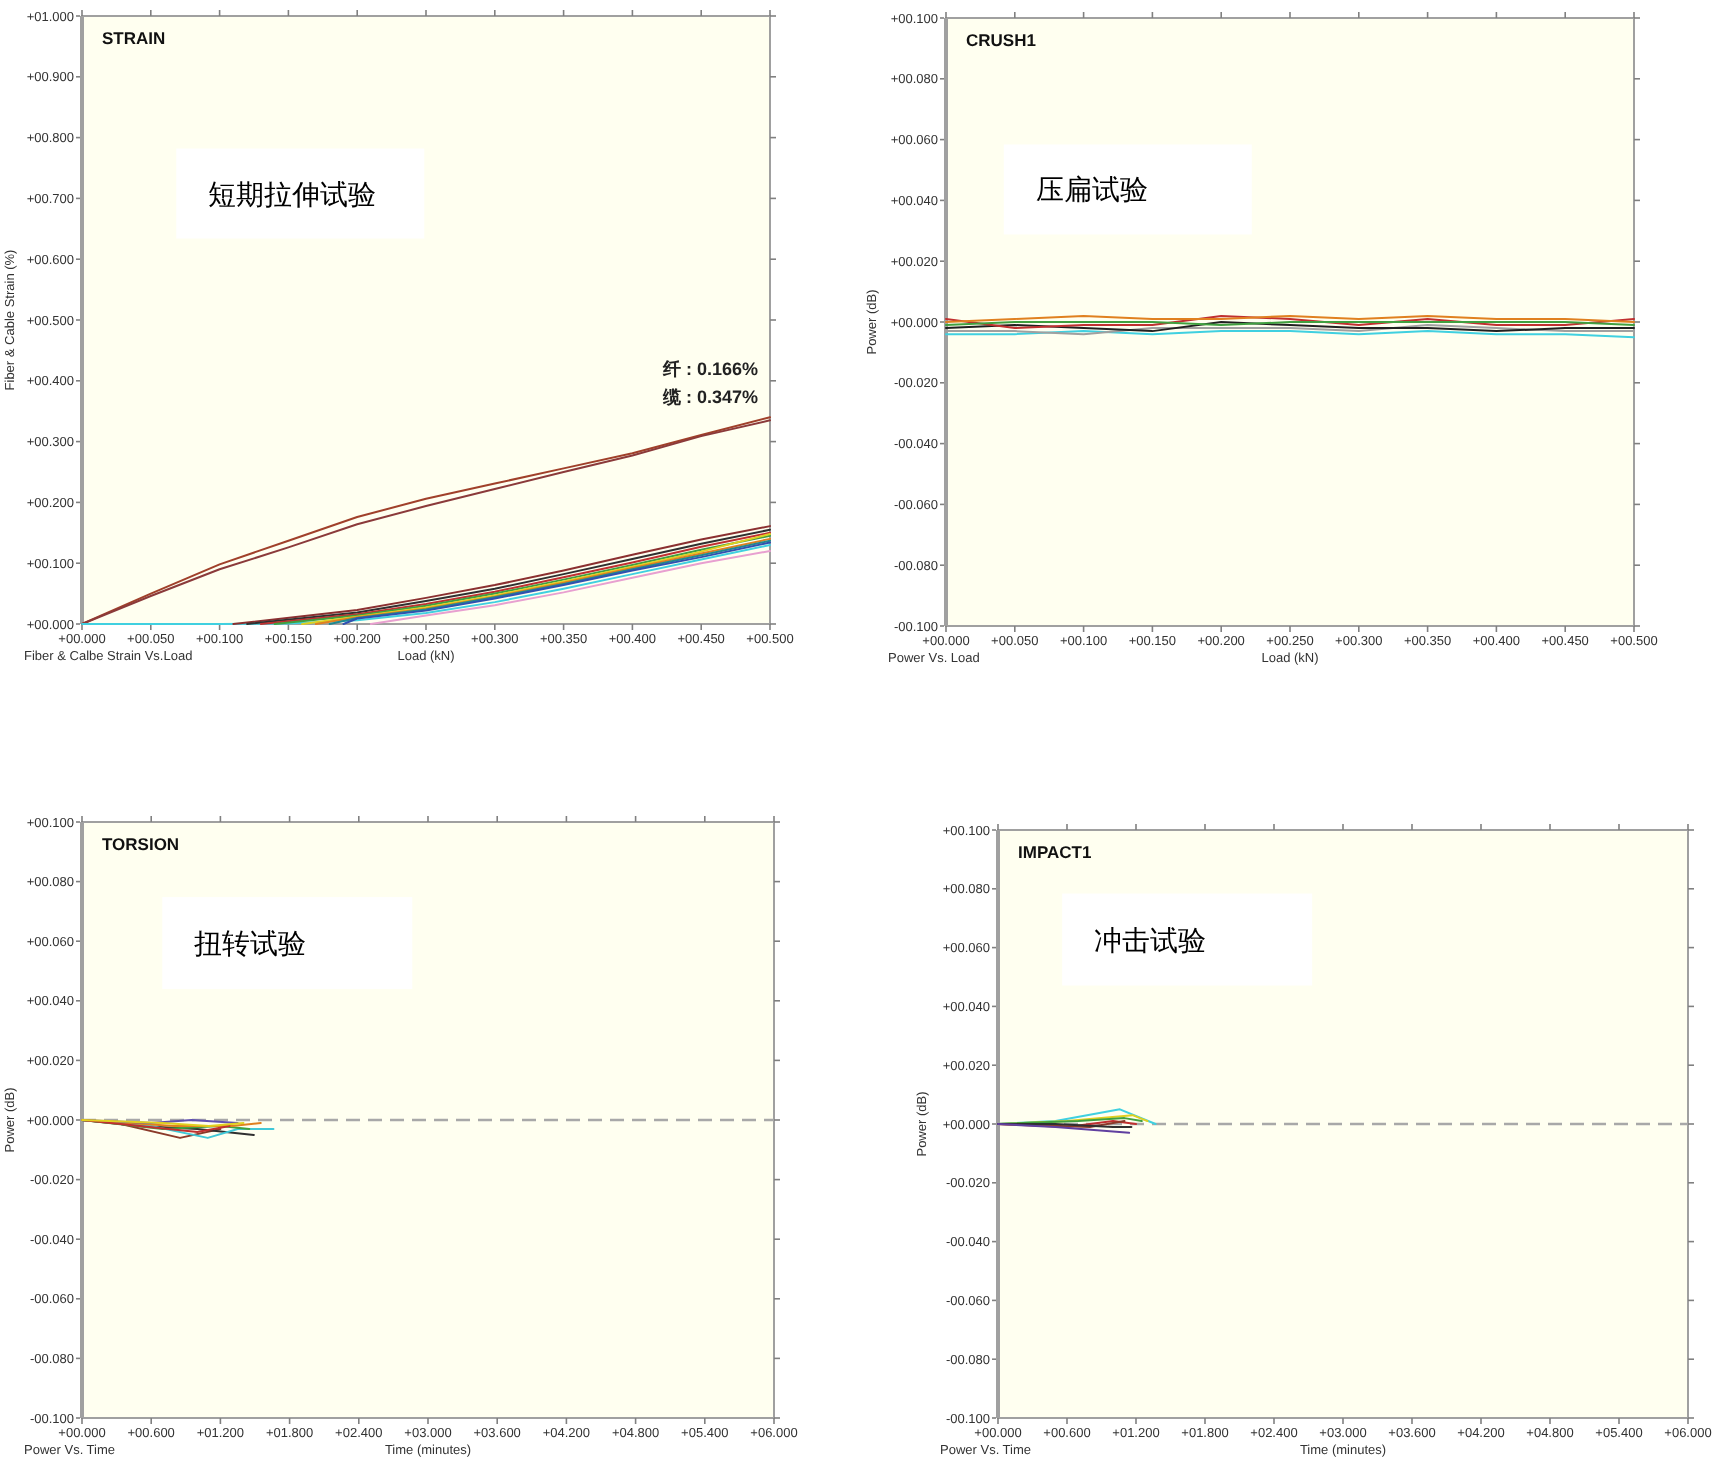 This screenshot has width=1722, height=1472. Describe the element at coordinates (1091, 189) in the screenshot. I see `text: 压扁试验` at that location.